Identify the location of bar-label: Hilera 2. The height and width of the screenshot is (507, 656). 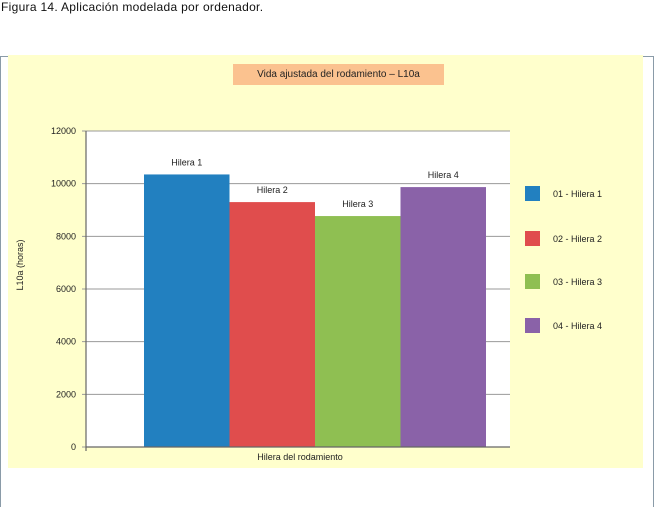
(272, 190).